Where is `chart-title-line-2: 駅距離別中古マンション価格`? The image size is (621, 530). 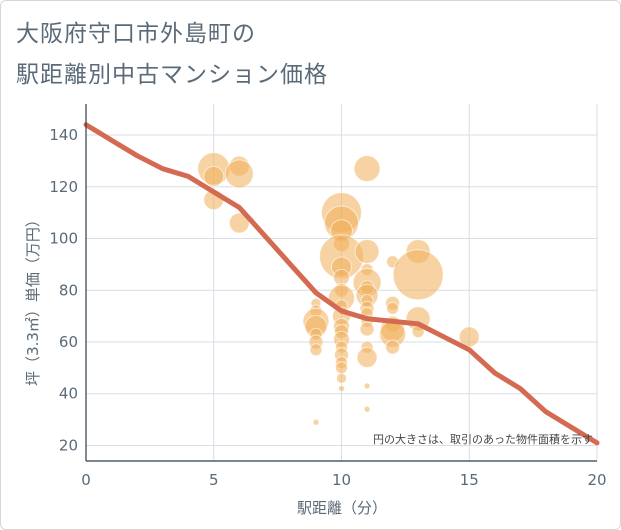 chart-title-line-2: 駅距離別中古マンション価格 is located at coordinates (172, 75).